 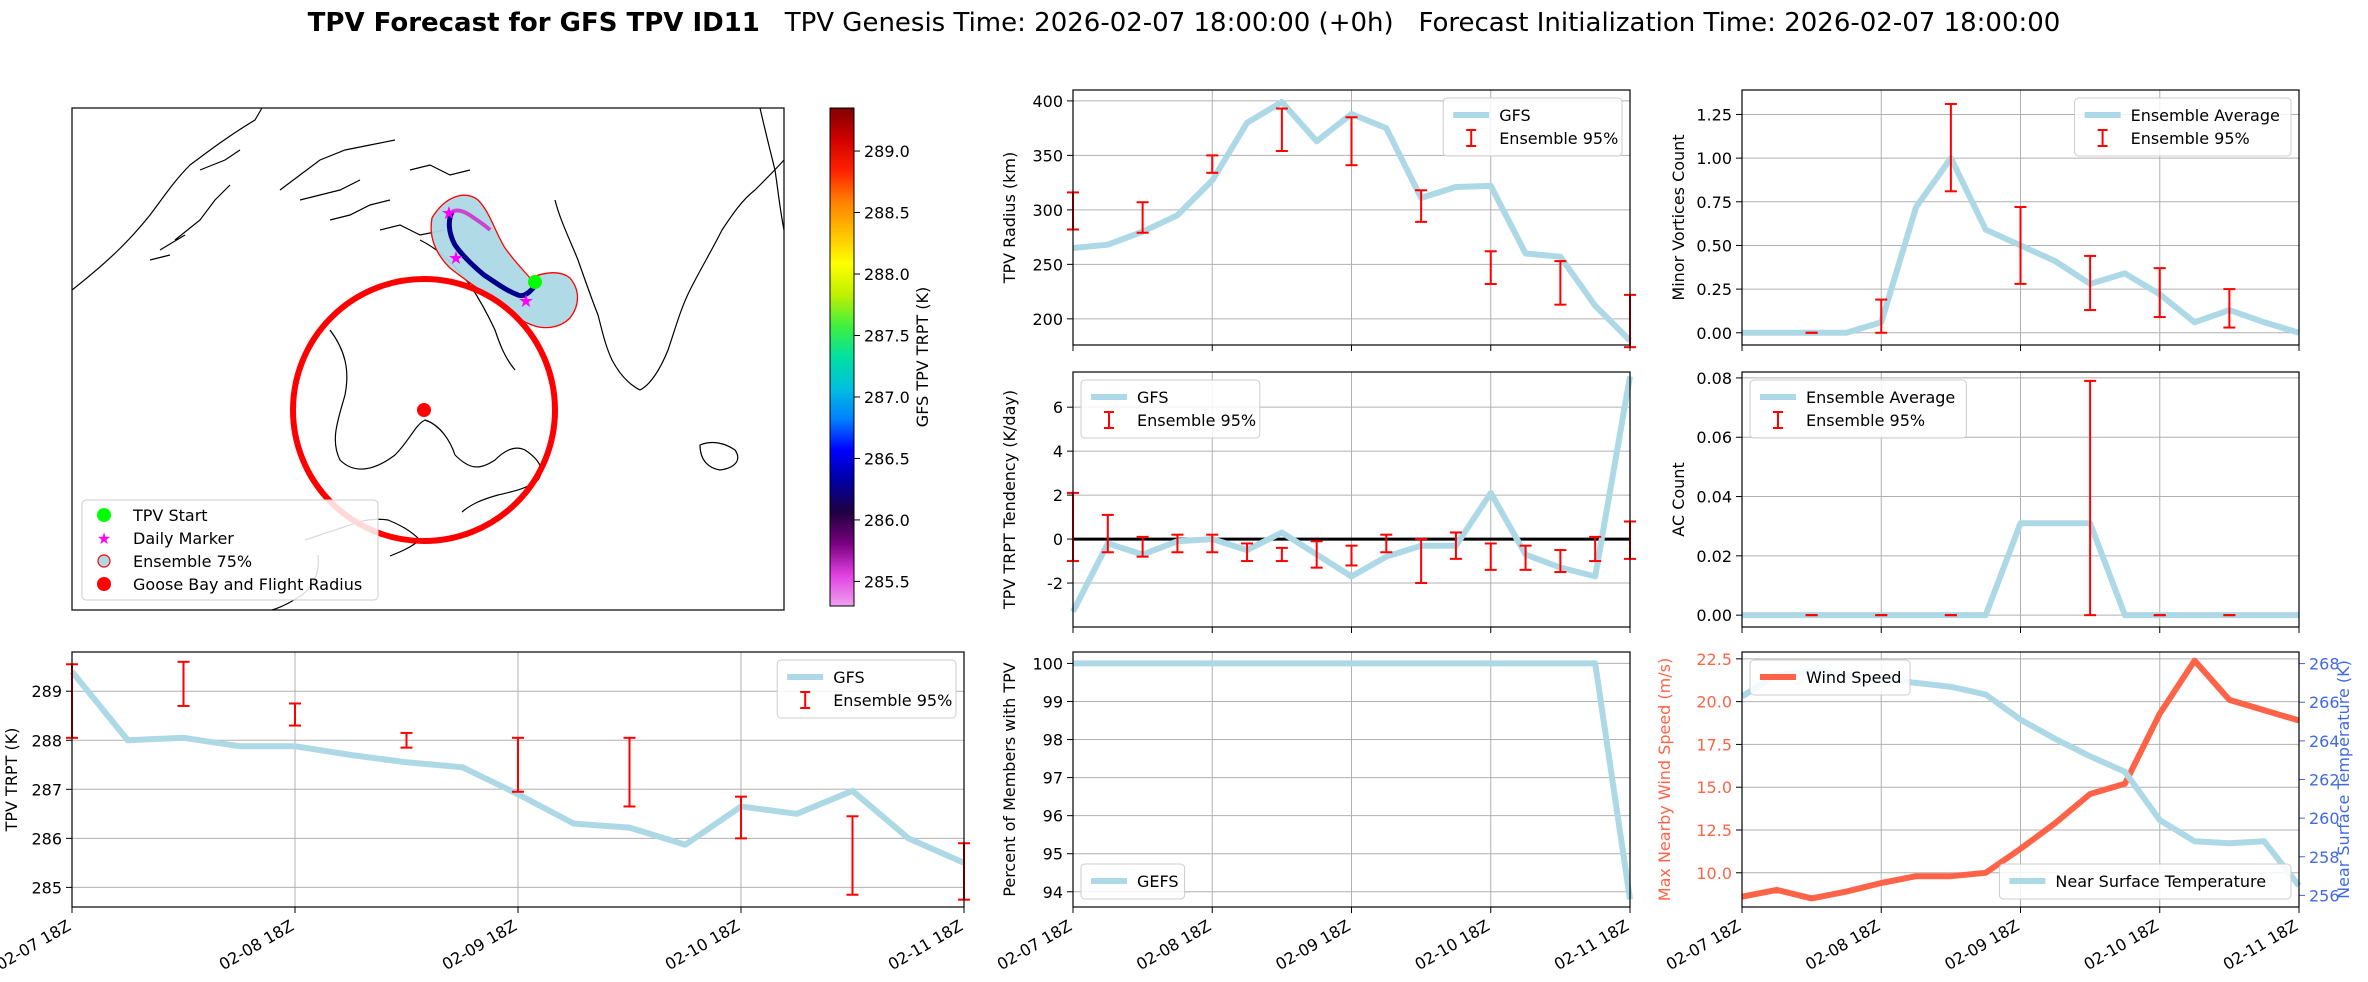 What do you see at coordinates (1058, 451) in the screenshot?
I see `y-tick-label: 4` at bounding box center [1058, 451].